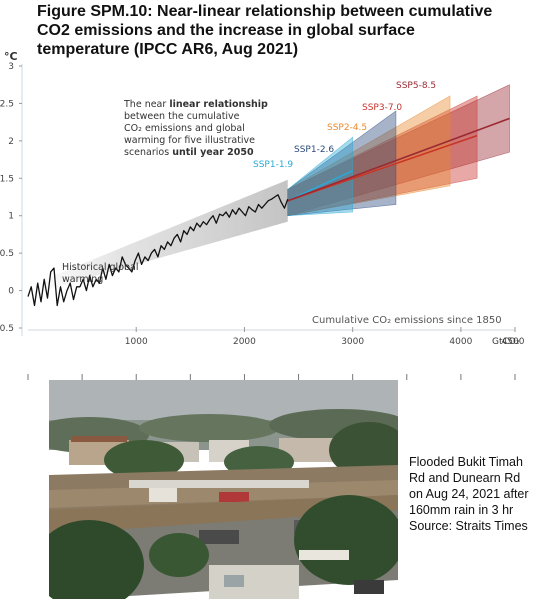  Describe the element at coordinates (7, 179) in the screenshot. I see `y-tick-label: 1.5` at that location.